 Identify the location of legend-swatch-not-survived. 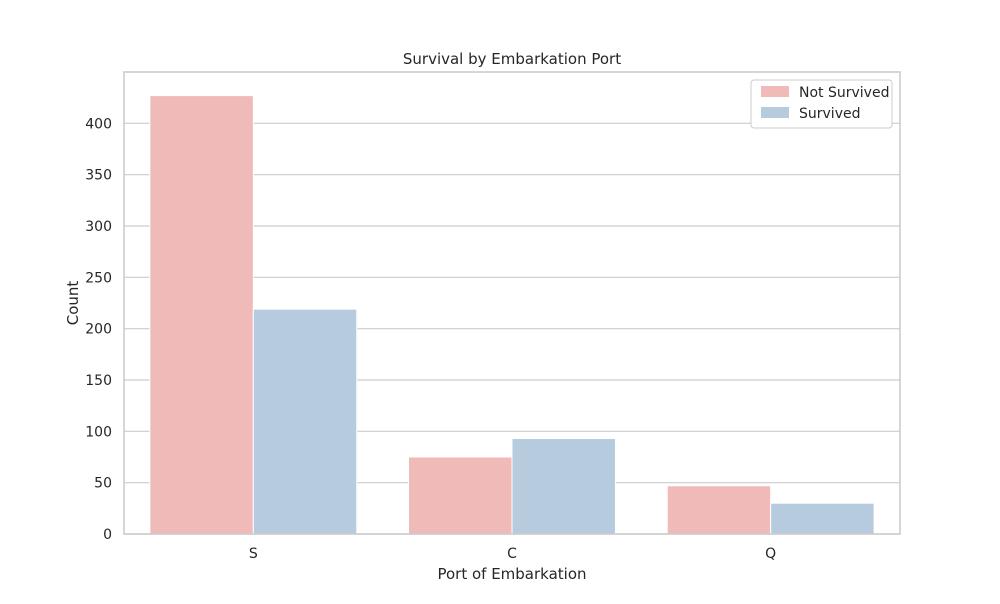
(775, 91).